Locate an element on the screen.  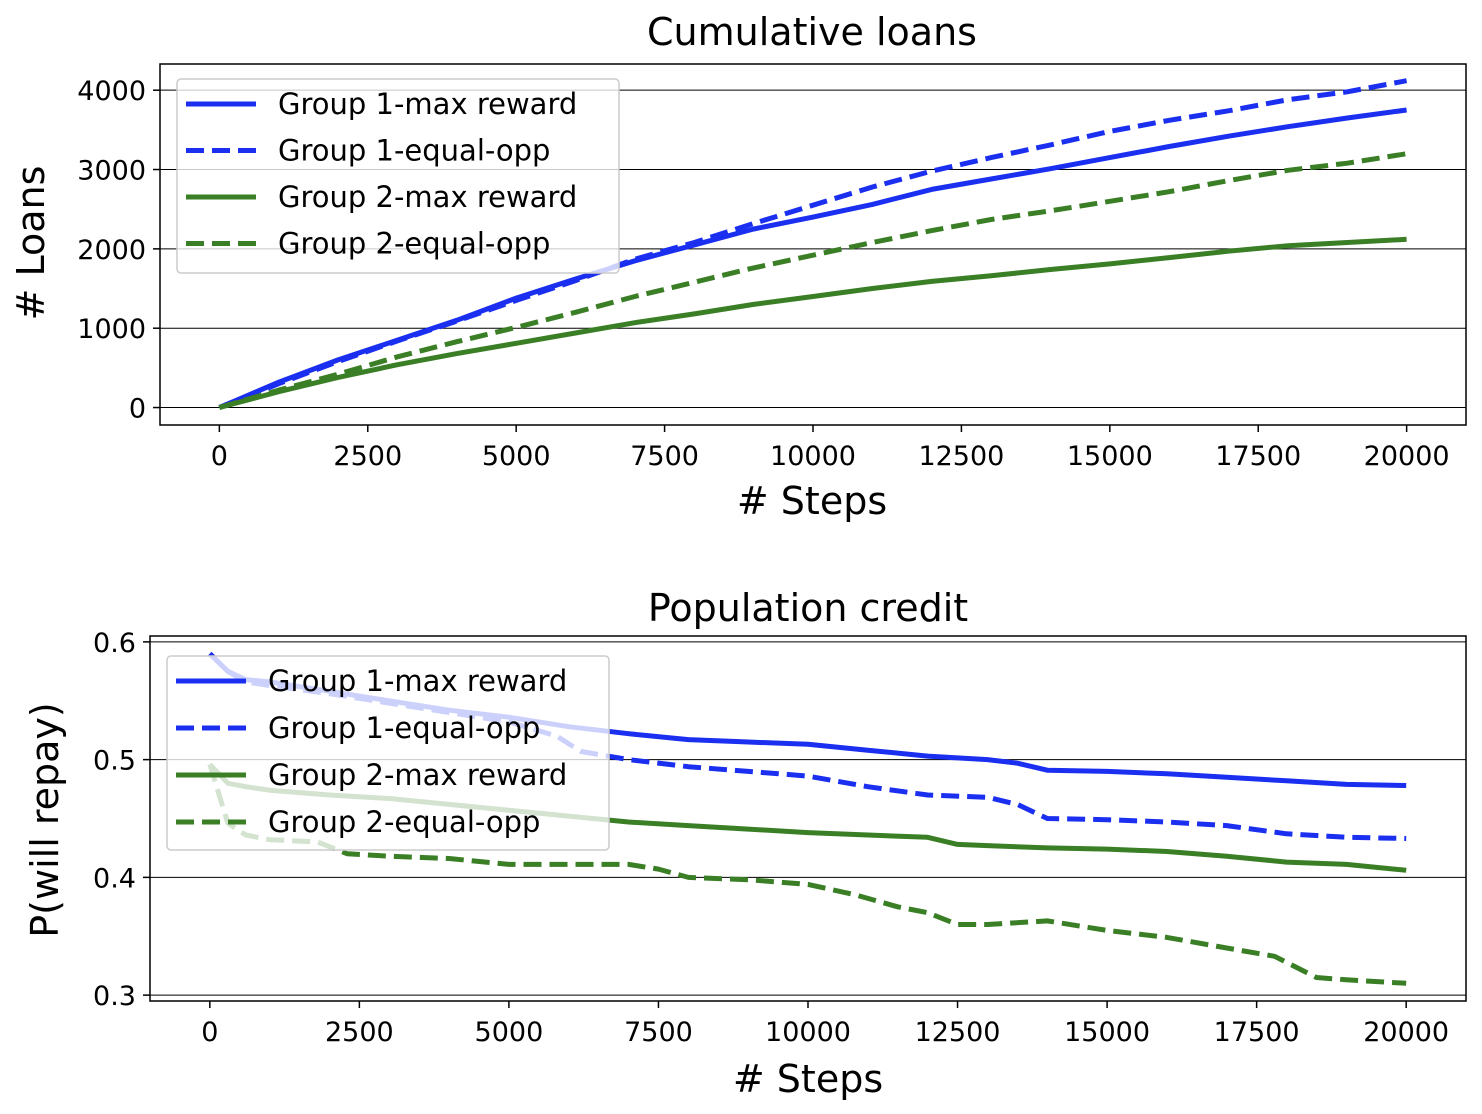
y-axis-label: # Loans is located at coordinates (31, 243).